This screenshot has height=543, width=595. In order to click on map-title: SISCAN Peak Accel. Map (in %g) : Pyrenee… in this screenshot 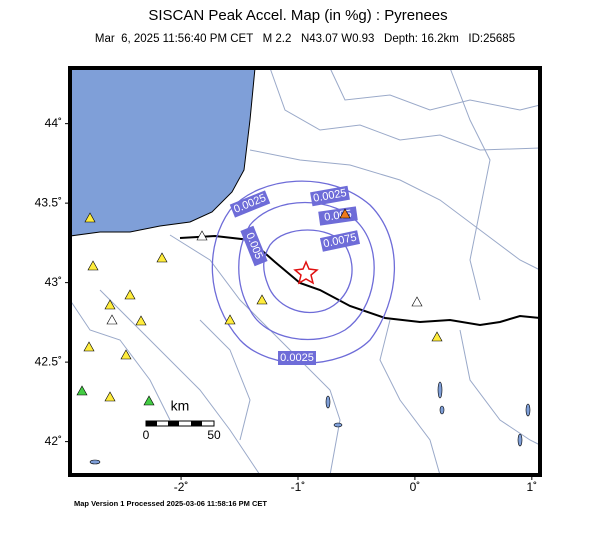, I will do `click(297, 15)`.